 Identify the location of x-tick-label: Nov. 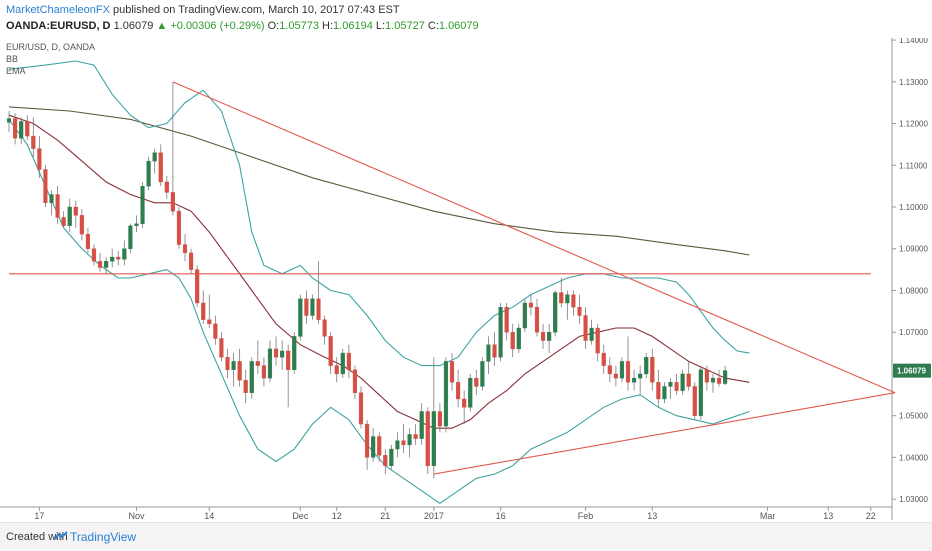
(136, 516).